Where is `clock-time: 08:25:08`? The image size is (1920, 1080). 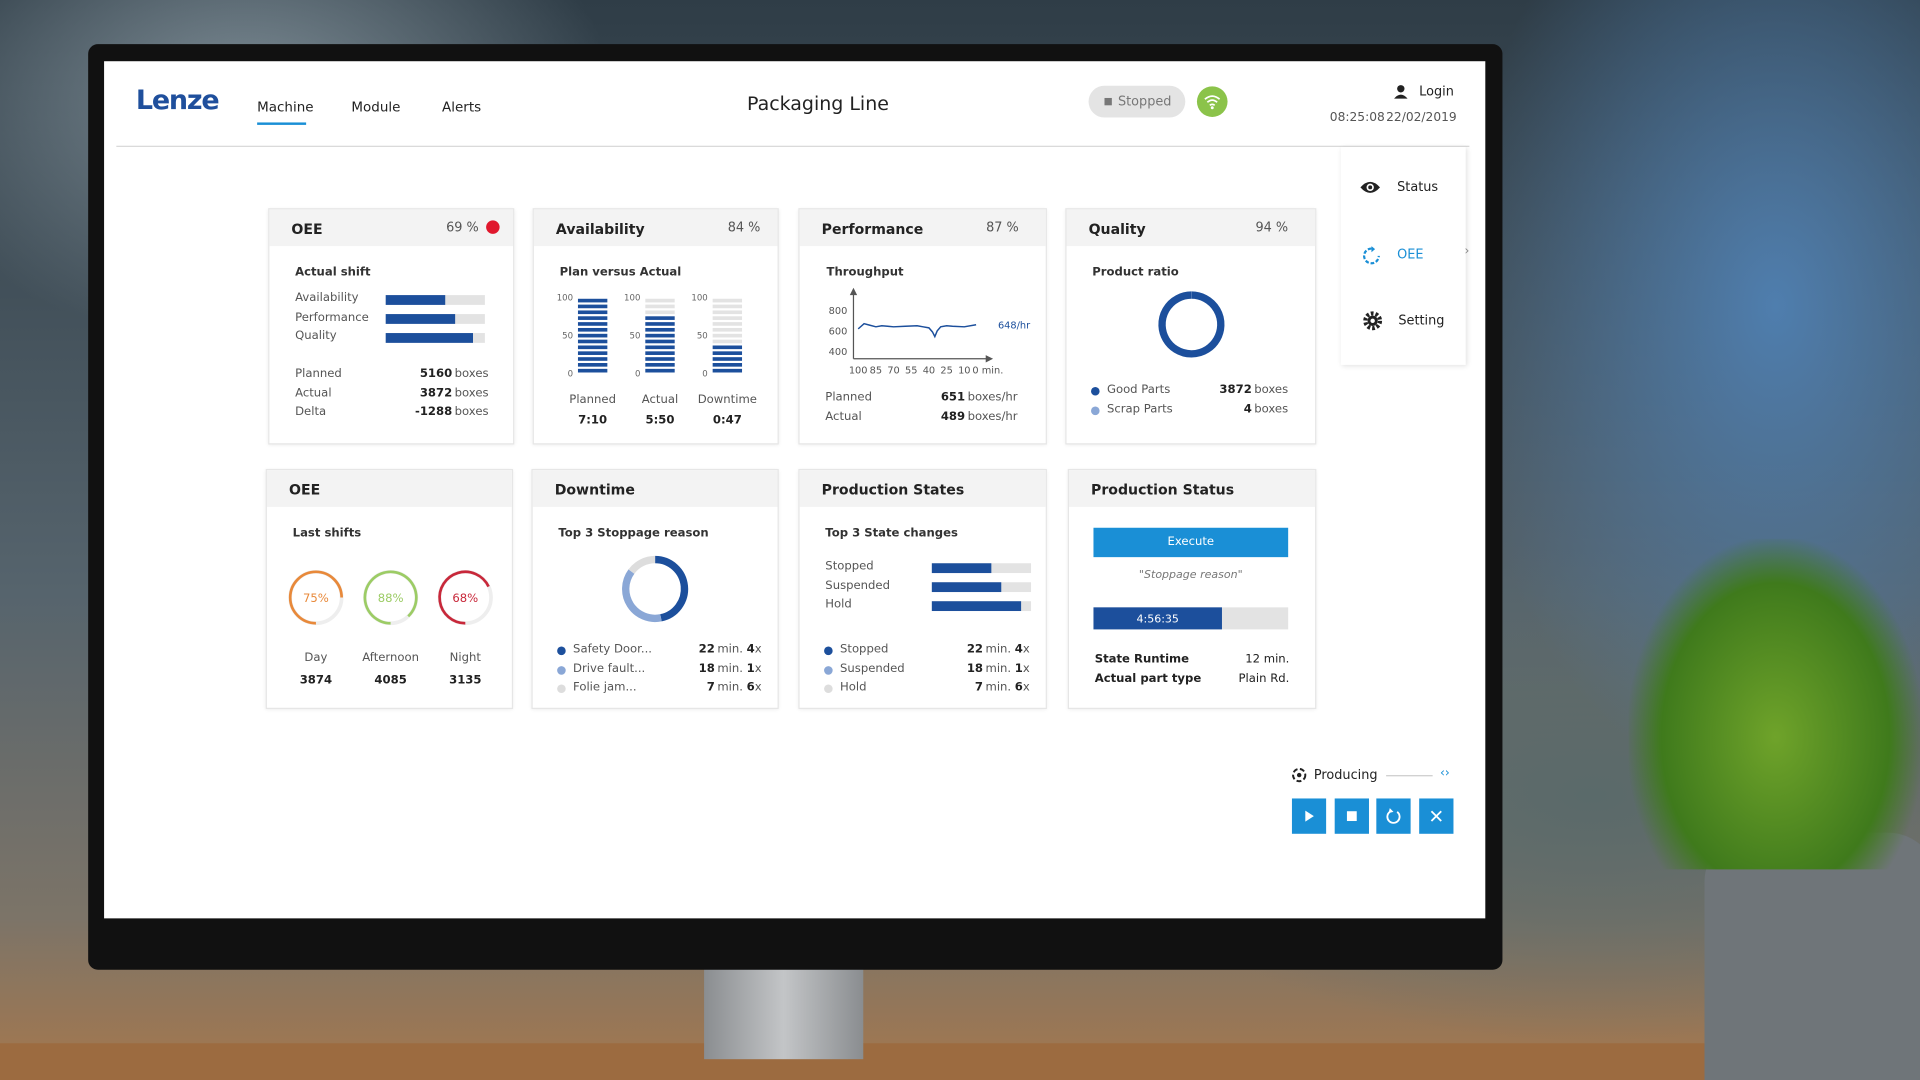 clock-time: 08:25:08 is located at coordinates (1357, 118).